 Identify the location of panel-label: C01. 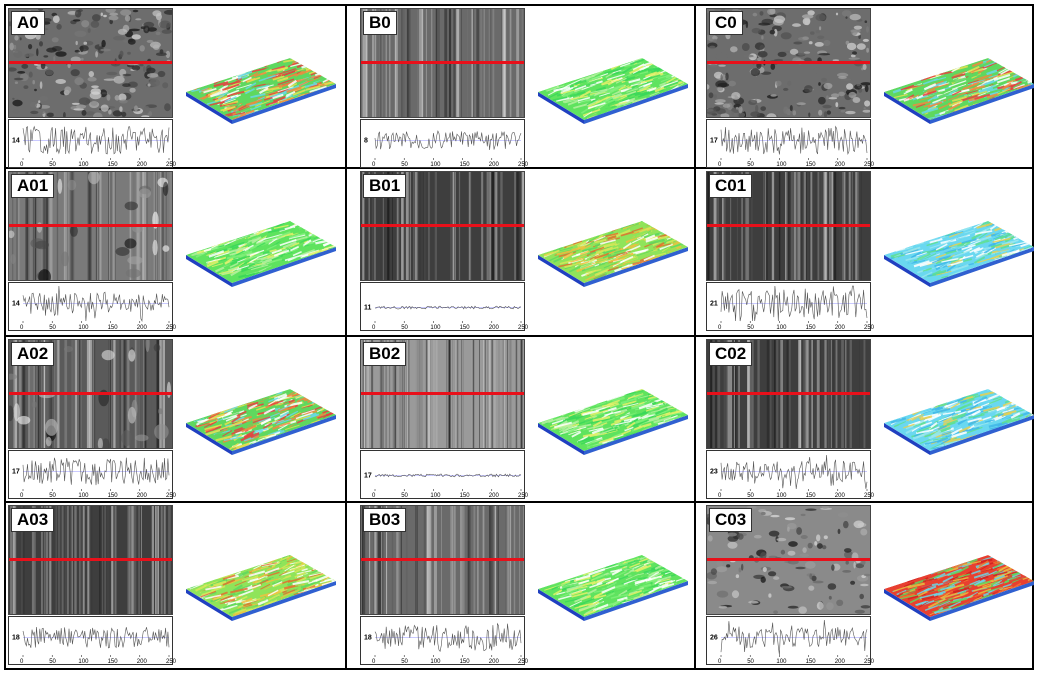
(731, 186).